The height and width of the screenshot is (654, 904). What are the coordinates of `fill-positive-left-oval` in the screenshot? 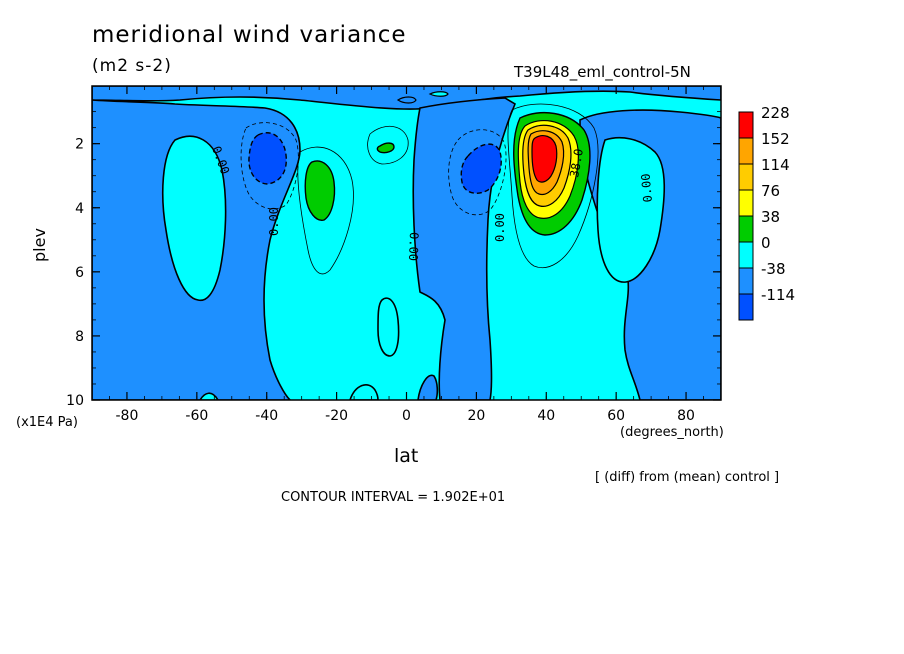 It's located at (194, 218).